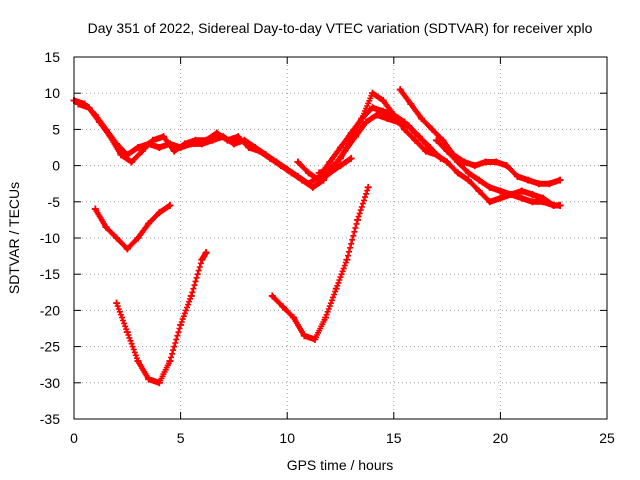 This screenshot has width=640, height=480. What do you see at coordinates (56, 129) in the screenshot?
I see `y-tick-label: 5` at bounding box center [56, 129].